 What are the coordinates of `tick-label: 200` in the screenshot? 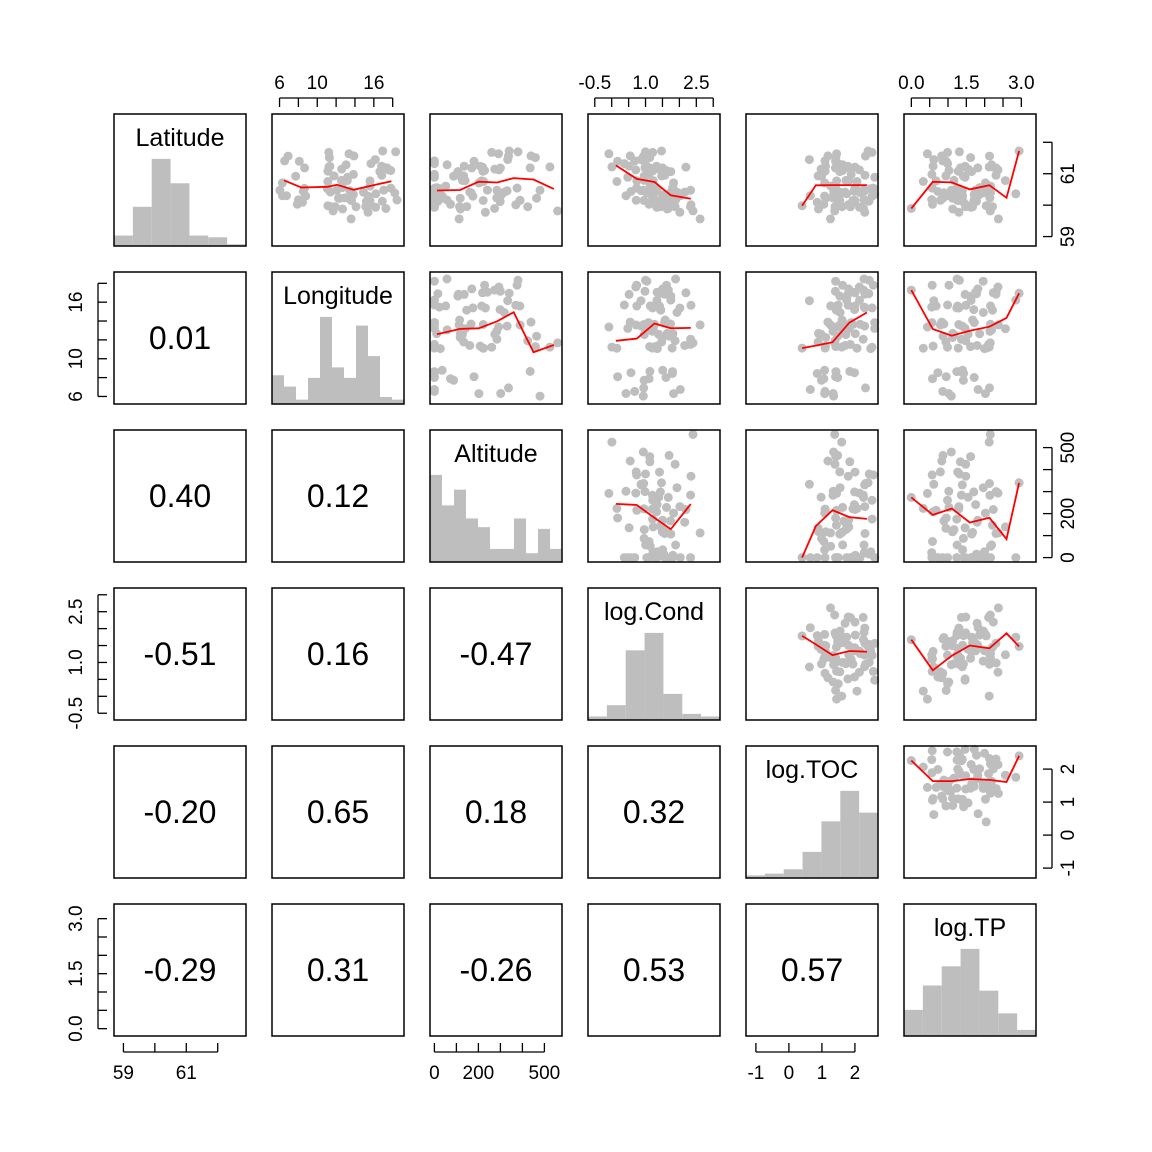 It's located at (479, 1073).